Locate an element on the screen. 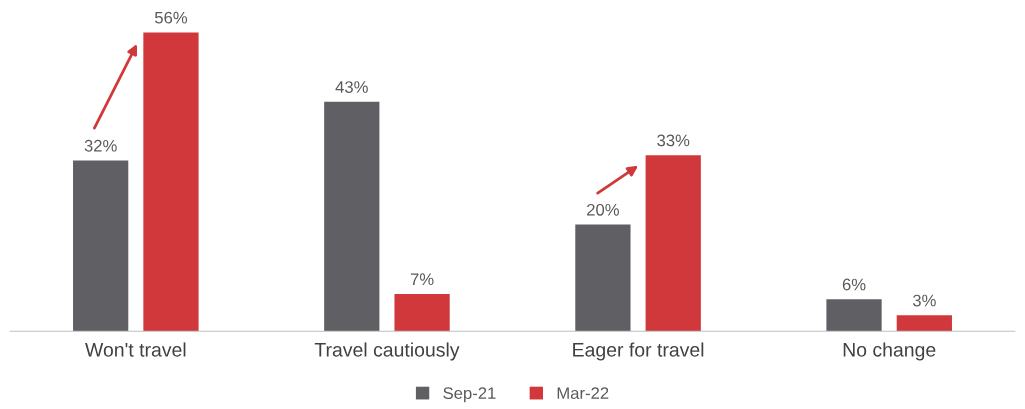 This screenshot has height=409, width=1025. data-label: 33% is located at coordinates (673, 140).